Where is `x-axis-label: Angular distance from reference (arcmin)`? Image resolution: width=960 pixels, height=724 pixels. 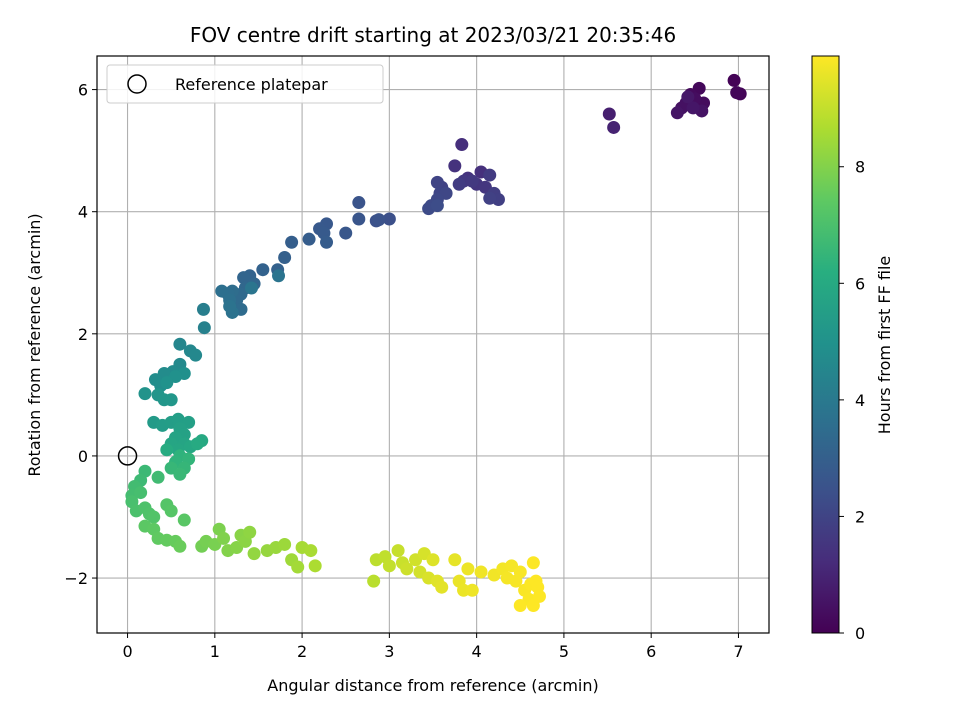 x-axis-label: Angular distance from reference (arcmin) is located at coordinates (432, 685).